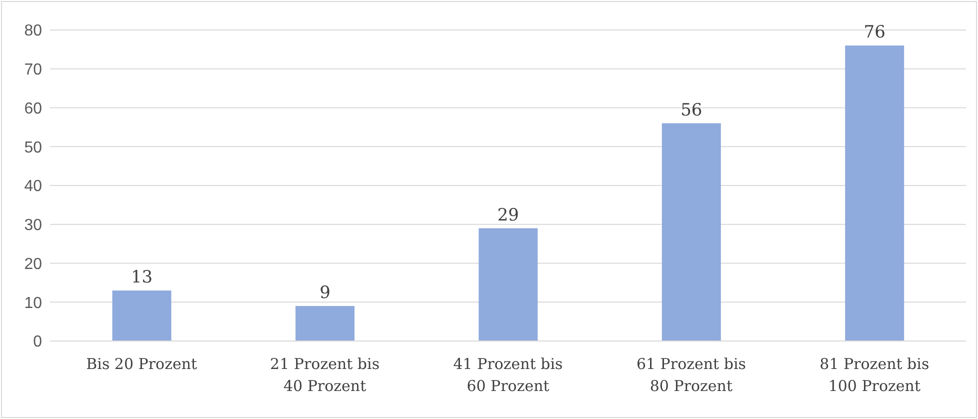  Describe the element at coordinates (508, 215) in the screenshot. I see `data-label: 29` at that location.